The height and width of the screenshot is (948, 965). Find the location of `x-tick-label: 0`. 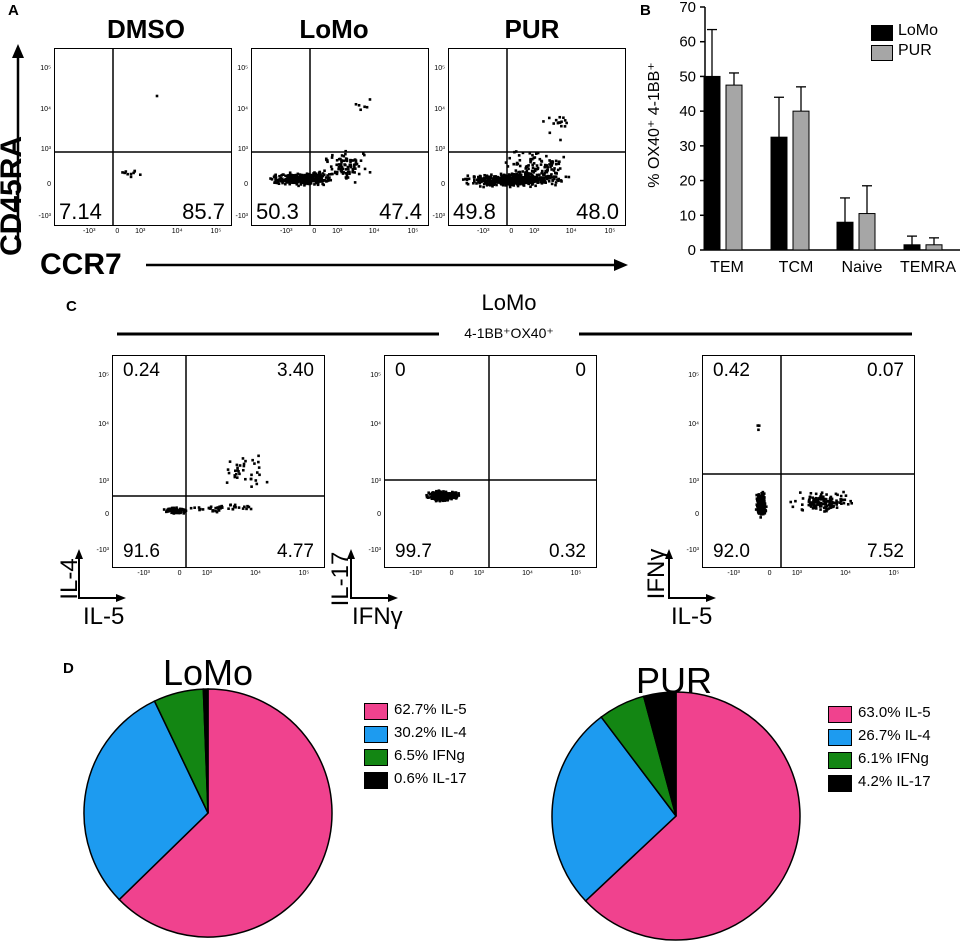

x-tick-label: 0 is located at coordinates (769, 573).